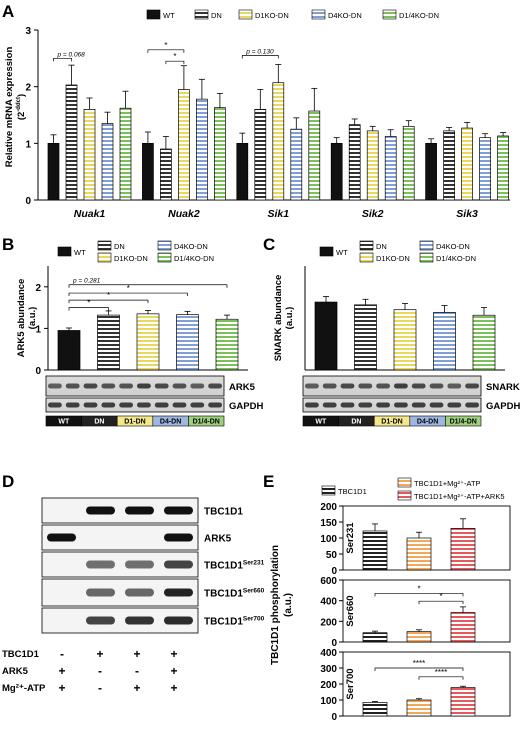  I want to click on blot-d-label-sup: Ser231, so click(254, 563).